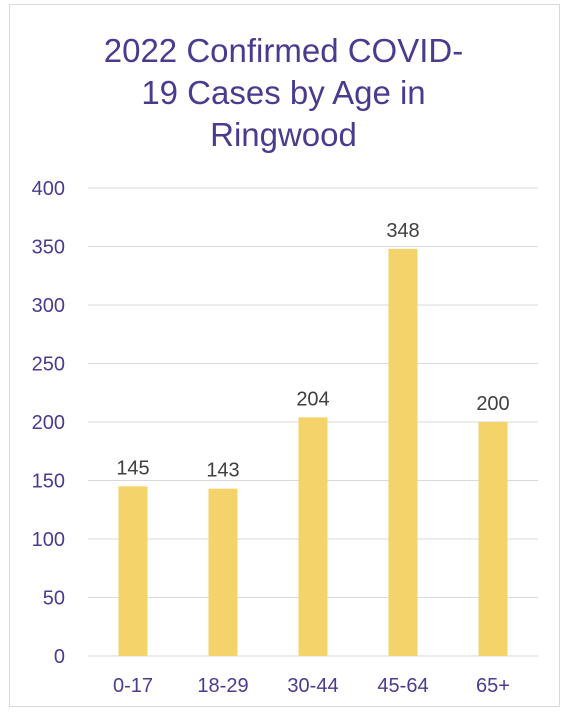  What do you see at coordinates (132, 468) in the screenshot?
I see `data-label: 145` at bounding box center [132, 468].